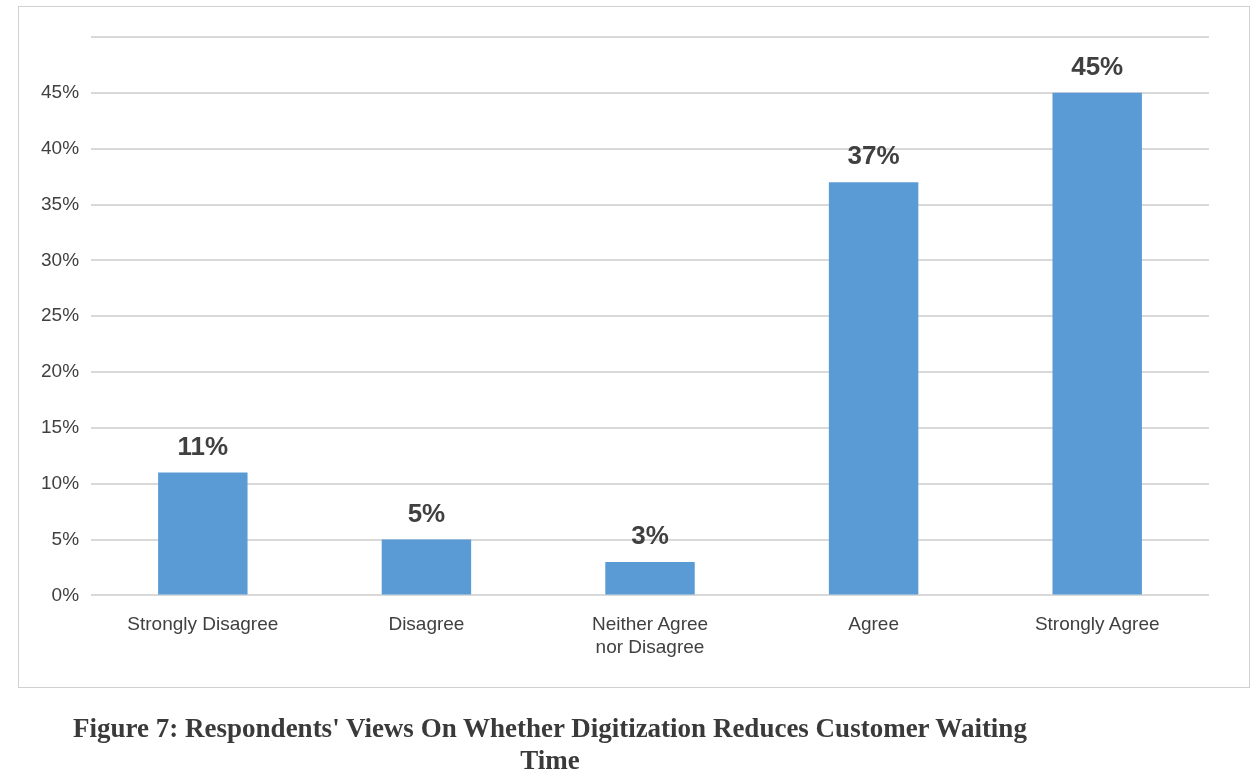 The width and height of the screenshot is (1255, 784). What do you see at coordinates (650, 635) in the screenshot?
I see `x-tick-label: Neither Agree nor Disagree` at bounding box center [650, 635].